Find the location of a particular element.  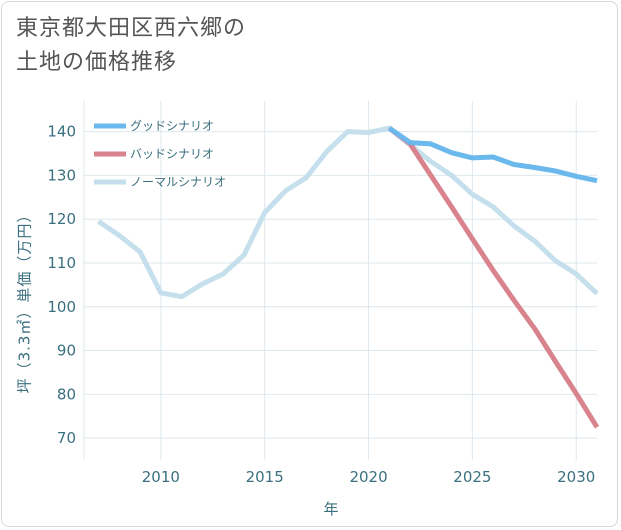

y-tick-label: 110 is located at coordinates (61, 263).